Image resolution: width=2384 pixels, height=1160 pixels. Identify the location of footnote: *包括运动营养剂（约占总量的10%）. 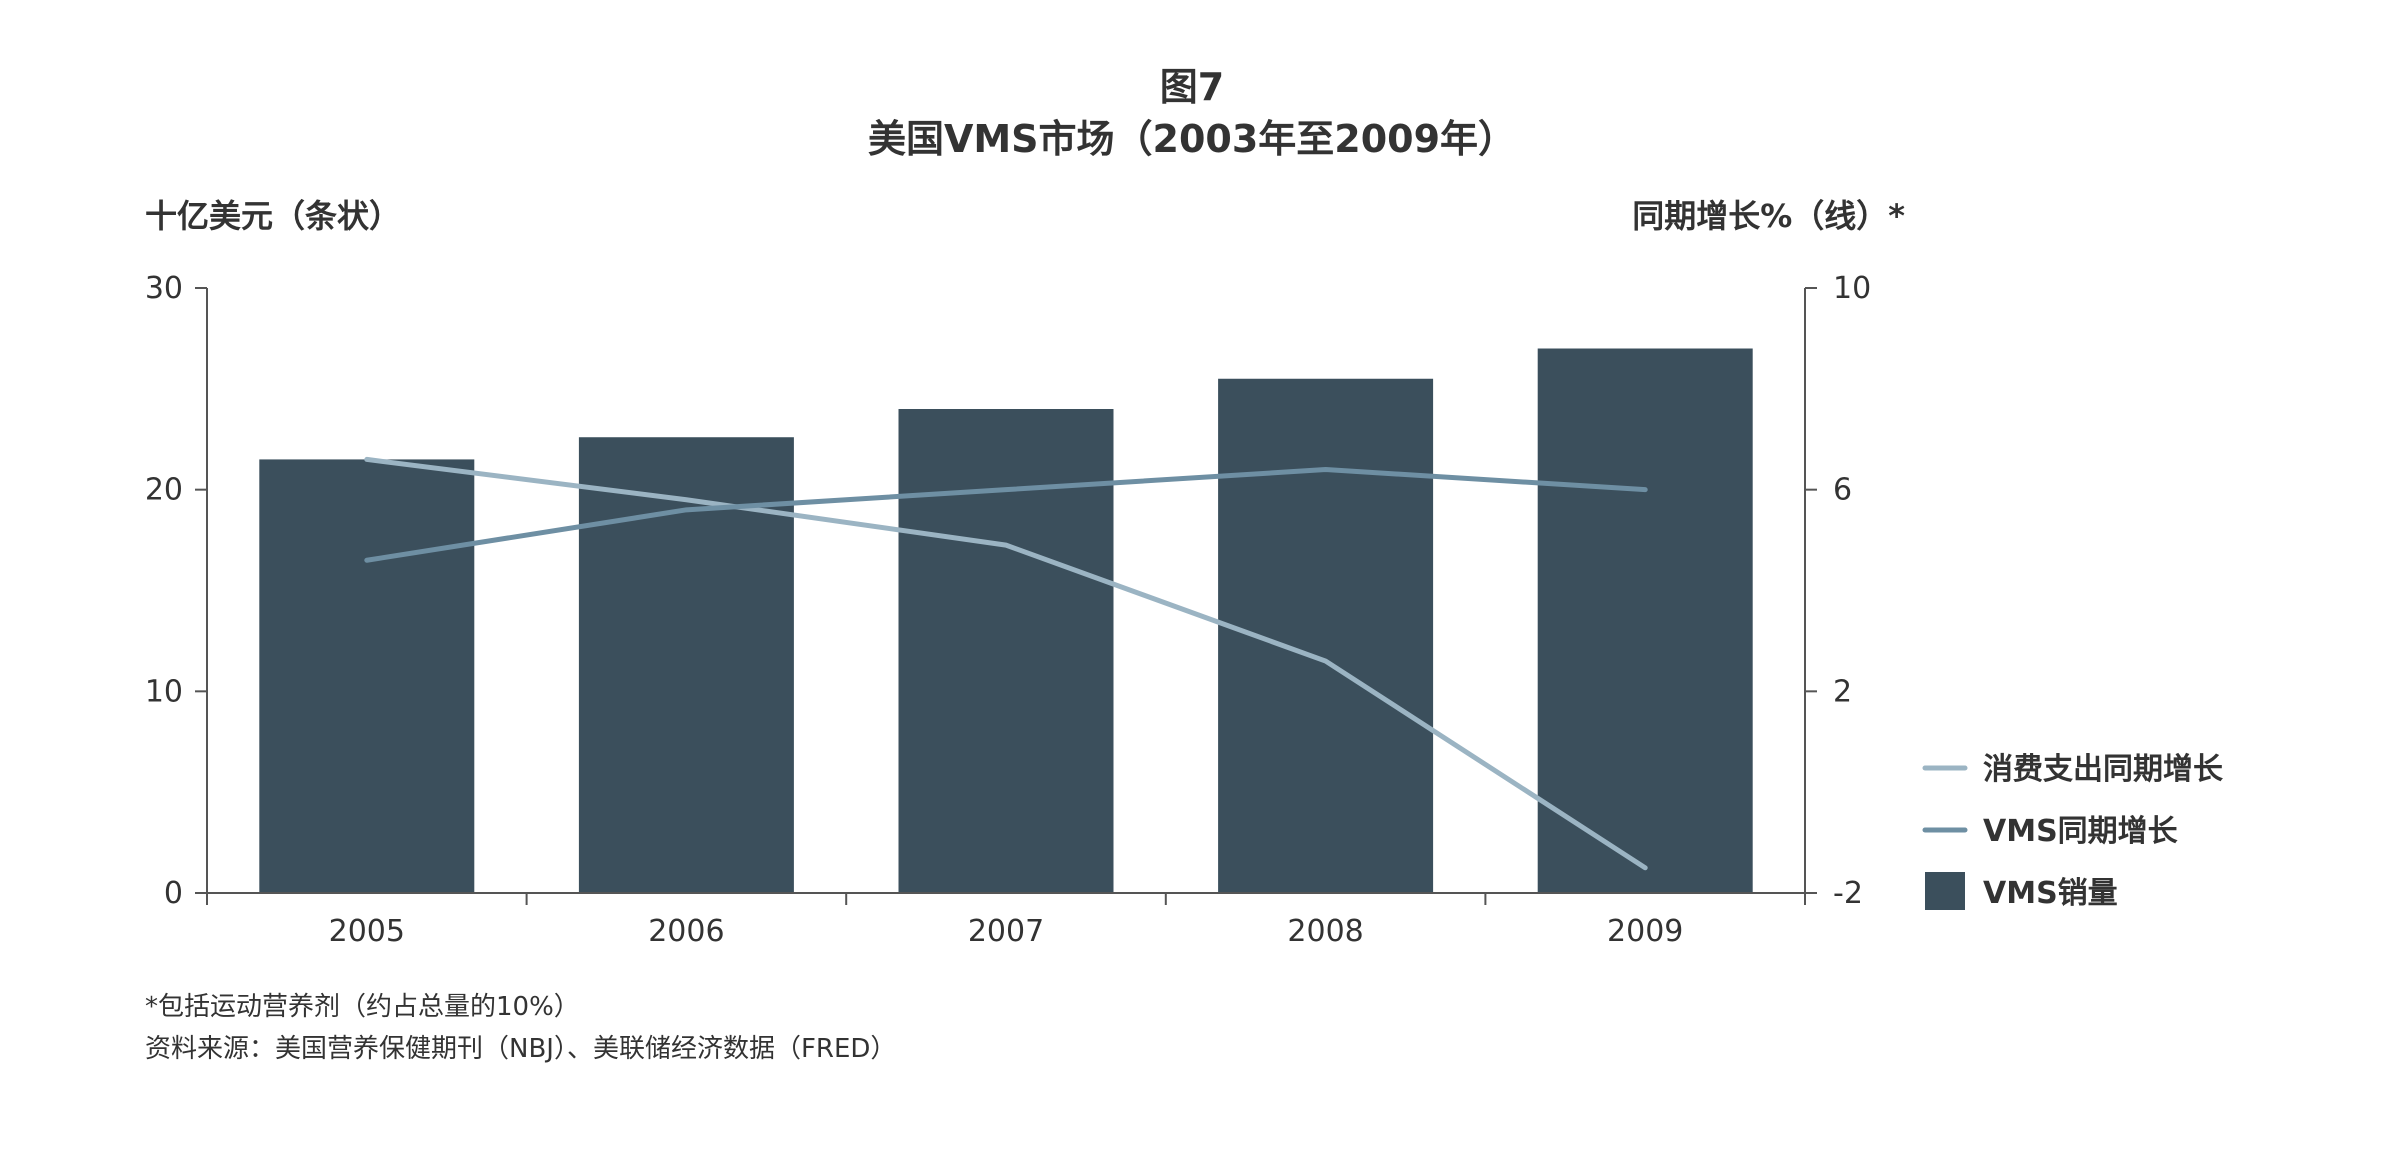
(362, 1007).